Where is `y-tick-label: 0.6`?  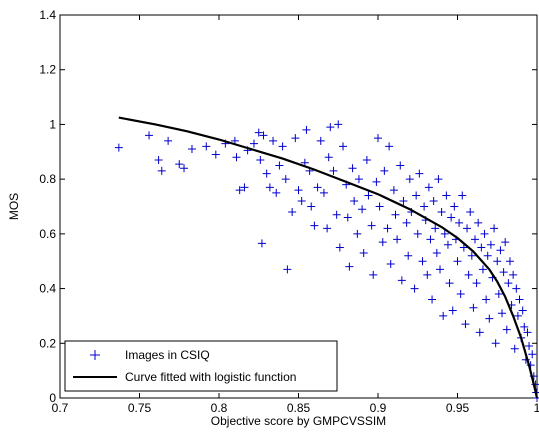 y-tick-label: 0.6 is located at coordinates (47, 234).